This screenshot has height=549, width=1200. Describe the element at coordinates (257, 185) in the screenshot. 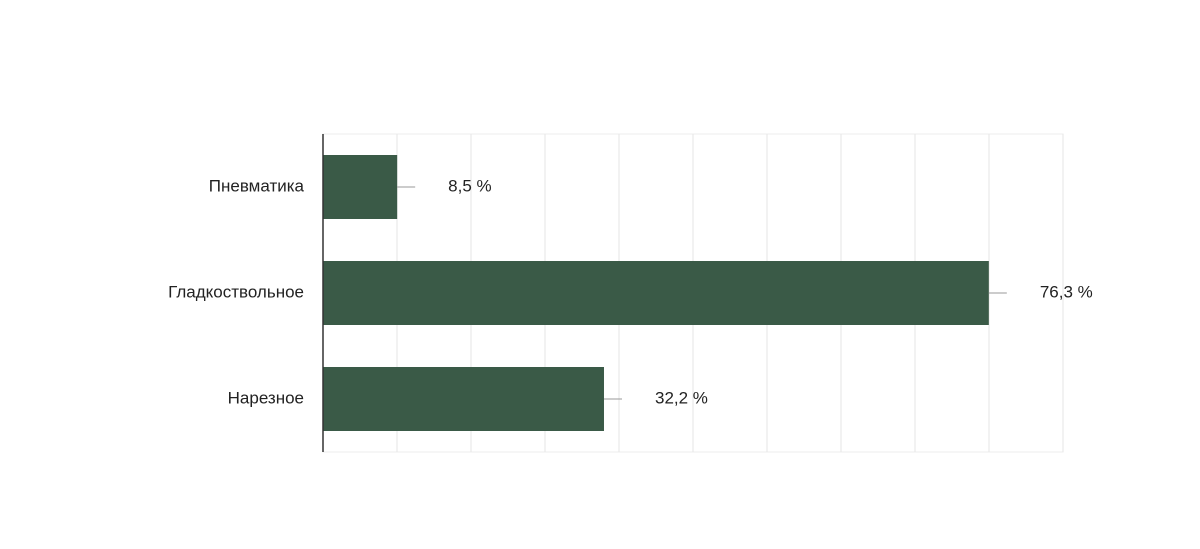

I see `y-tick-label: Пневматика` at that location.